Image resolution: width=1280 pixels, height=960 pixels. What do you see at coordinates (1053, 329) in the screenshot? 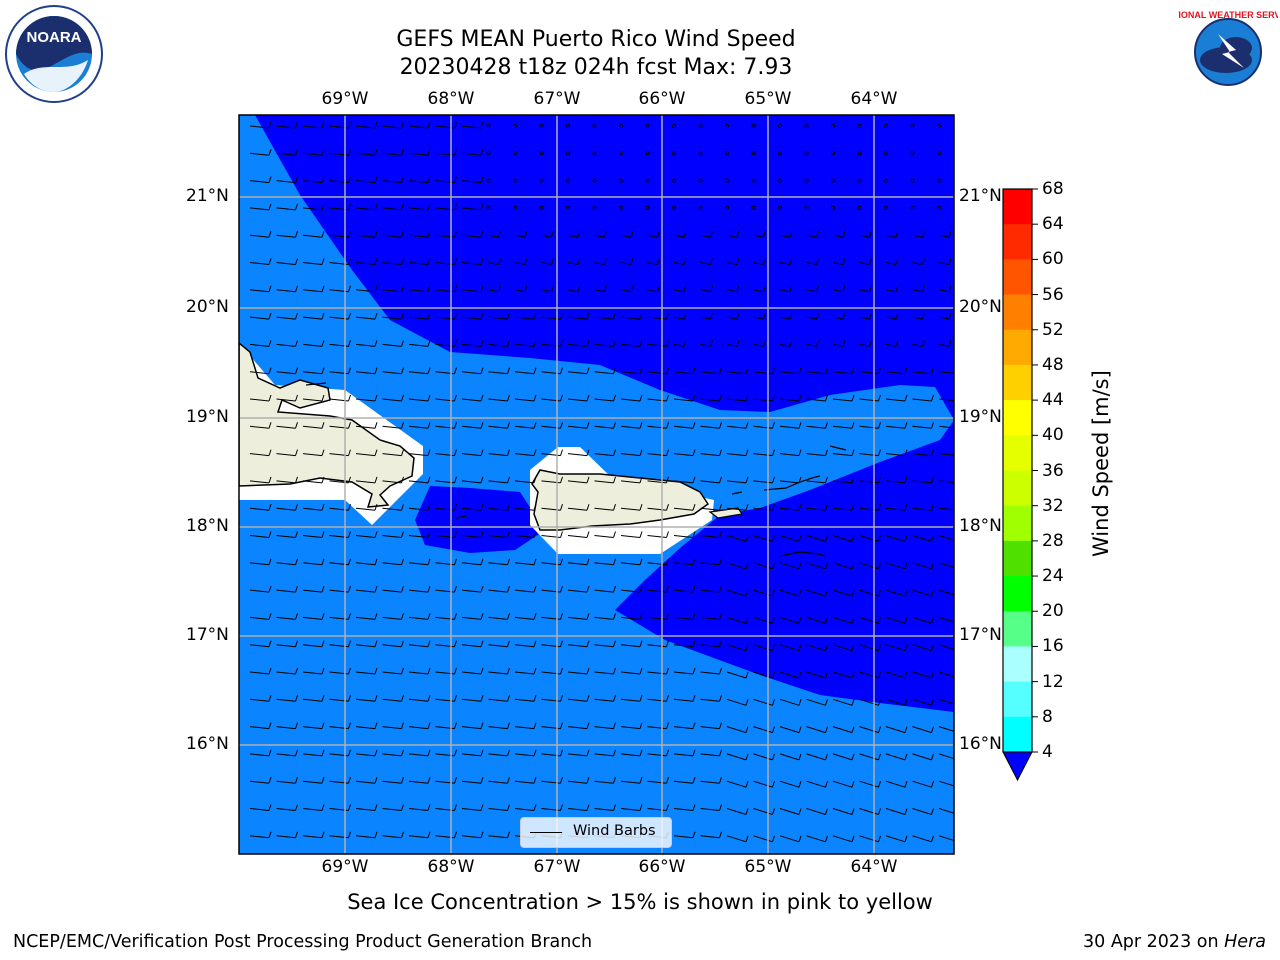
I see `colorbar-tick-label: 52` at bounding box center [1053, 329].